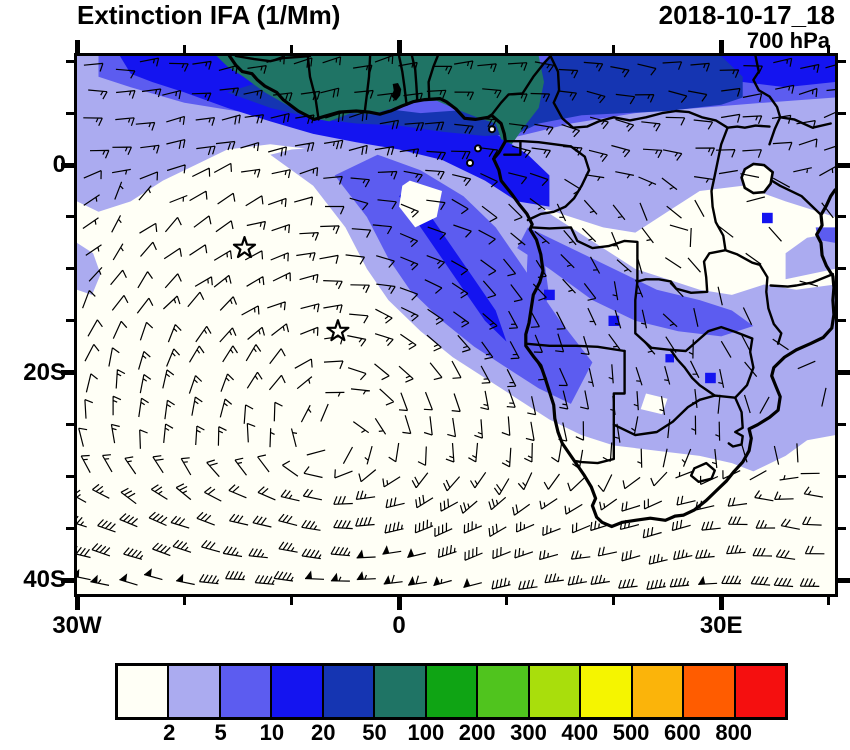 Image resolution: width=850 pixels, height=750 pixels. I want to click on colorbar, so click(451, 691).